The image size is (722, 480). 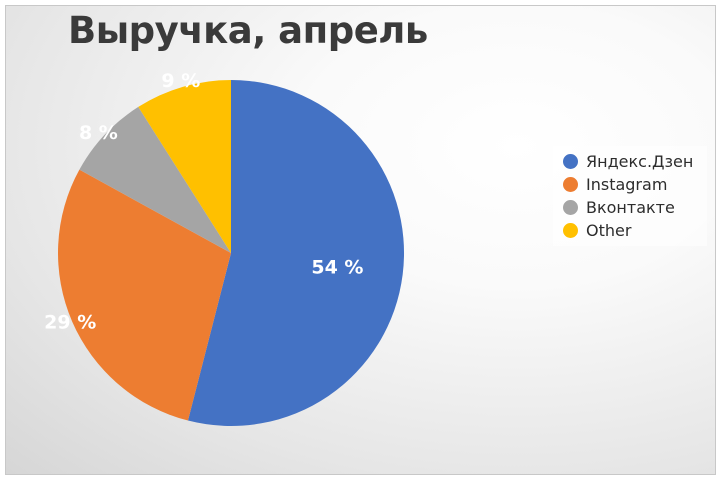 I want to click on slice-label-4: 9 %, so click(x=180, y=81).